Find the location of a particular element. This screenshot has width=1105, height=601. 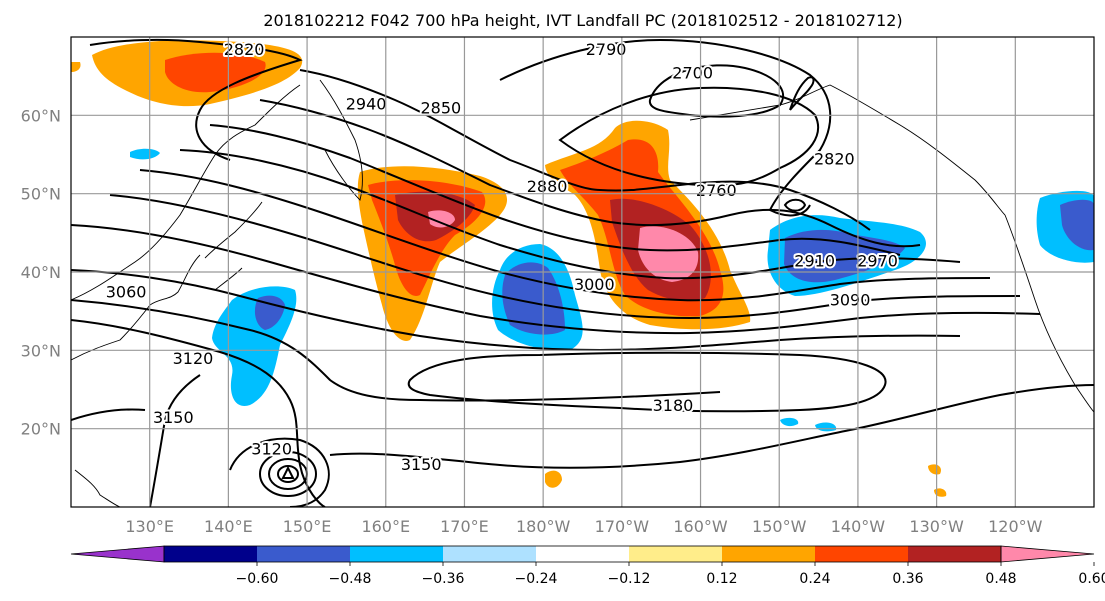

contour-low-center is located at coordinates (288, 472).